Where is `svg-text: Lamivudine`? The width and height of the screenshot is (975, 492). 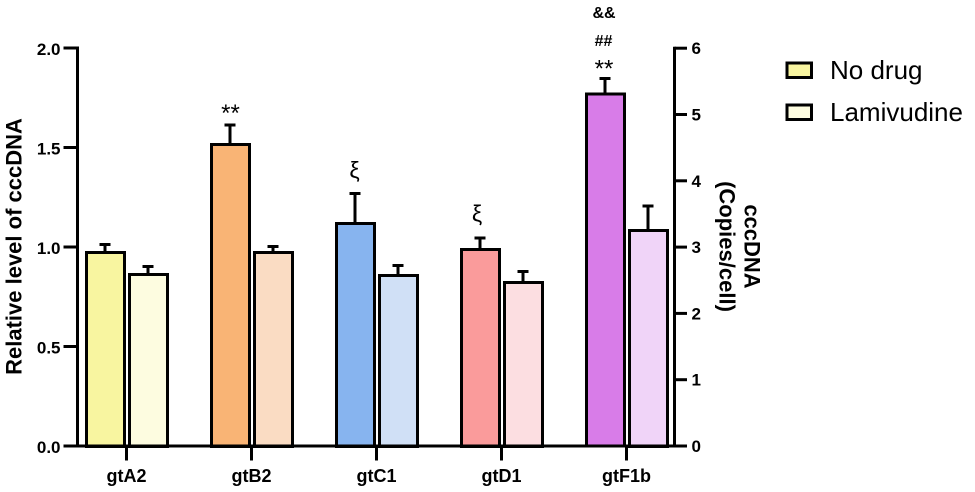
svg-text: Lamivudine is located at coordinates (896, 112).